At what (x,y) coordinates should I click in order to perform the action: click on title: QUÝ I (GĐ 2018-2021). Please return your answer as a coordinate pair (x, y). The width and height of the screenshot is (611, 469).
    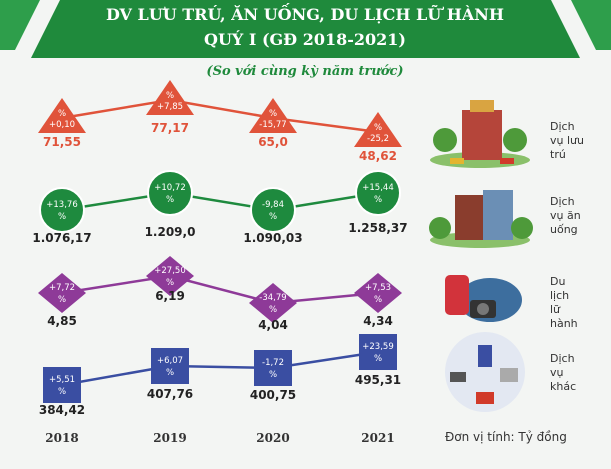
    Looking at the image, I should click on (305, 39).